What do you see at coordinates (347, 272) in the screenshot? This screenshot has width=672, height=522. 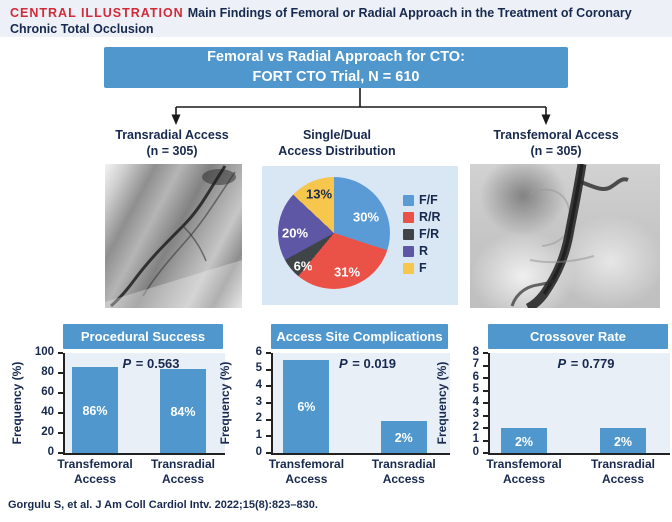 I see `pie-slice-label: 31%` at bounding box center [347, 272].